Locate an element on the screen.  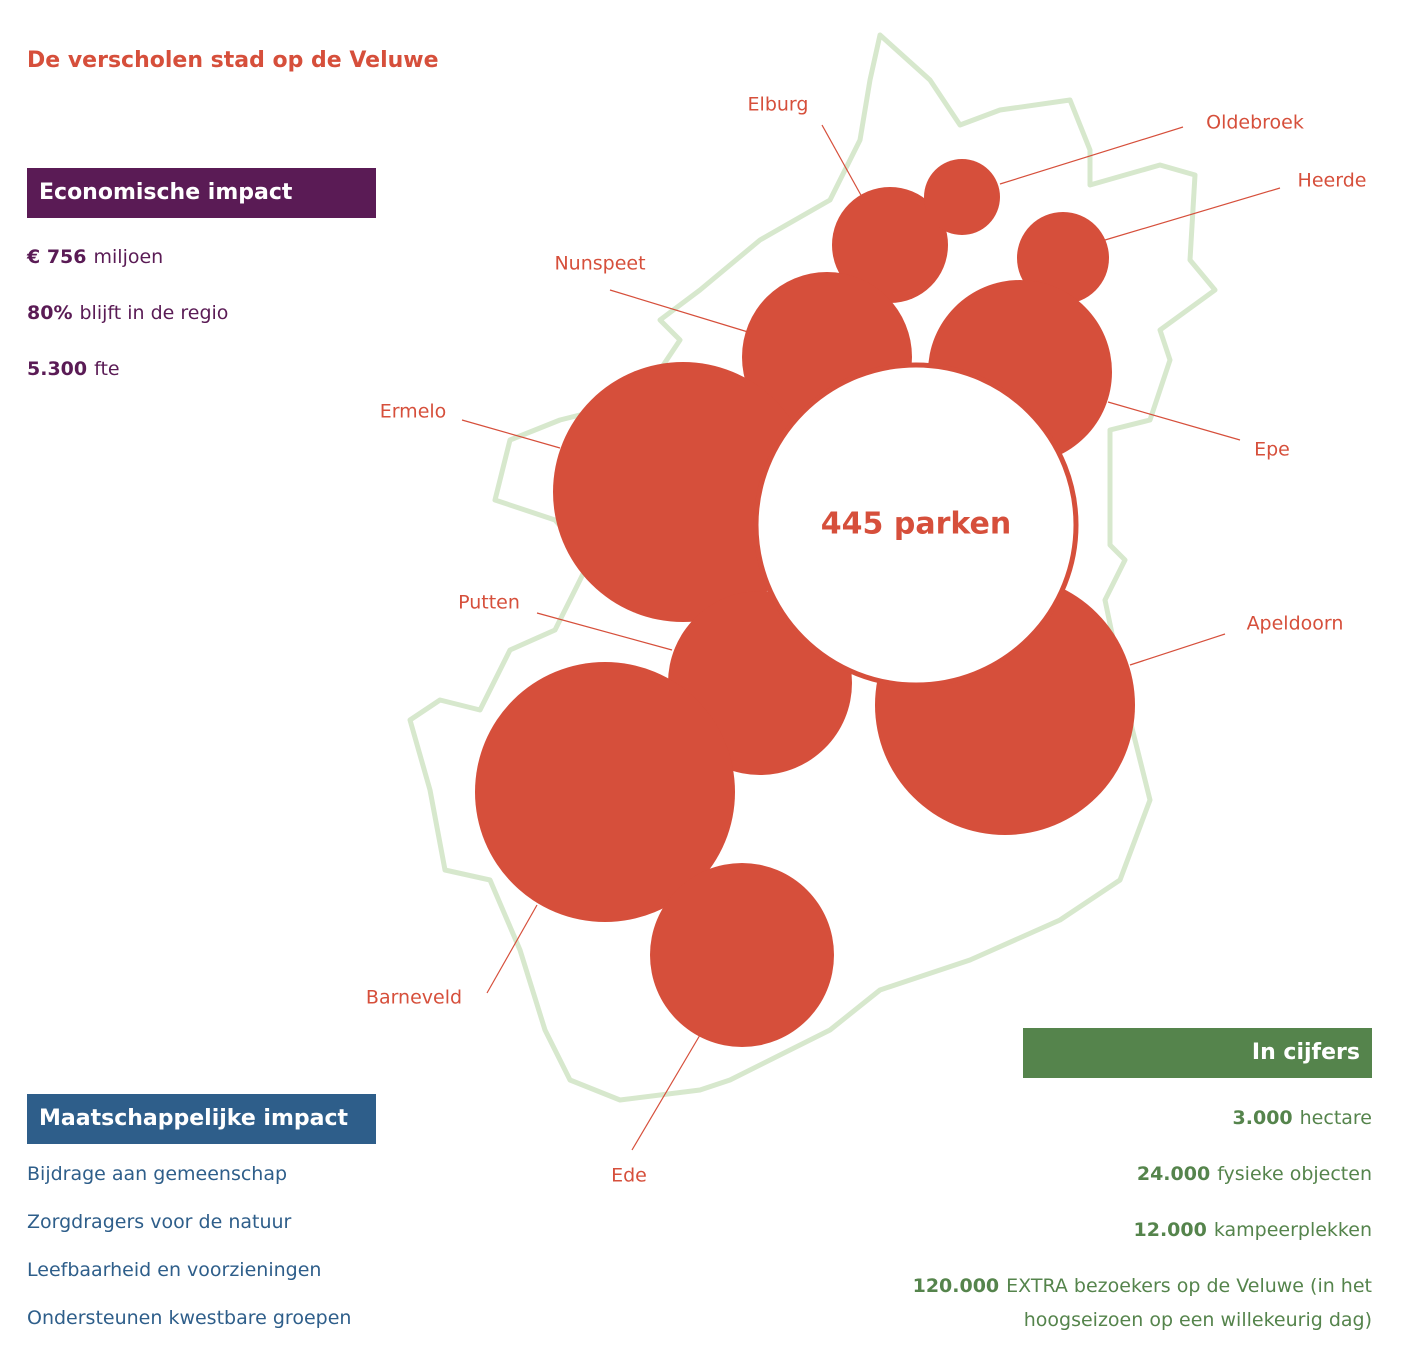
item-value: 80% is located at coordinates (50, 313).